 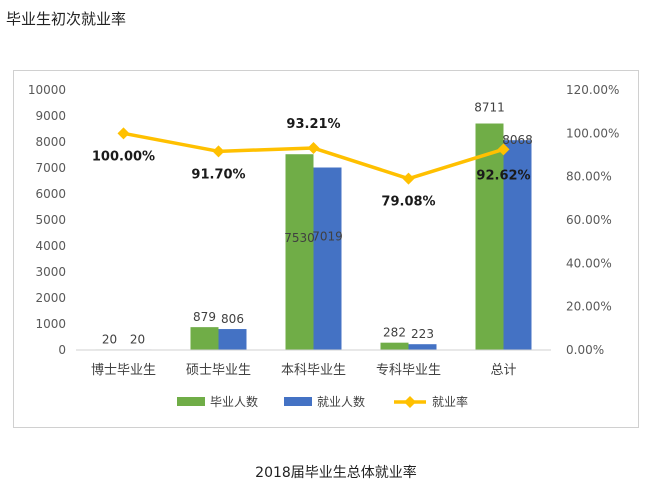 I want to click on bar-value-label: 806, so click(x=232, y=319).